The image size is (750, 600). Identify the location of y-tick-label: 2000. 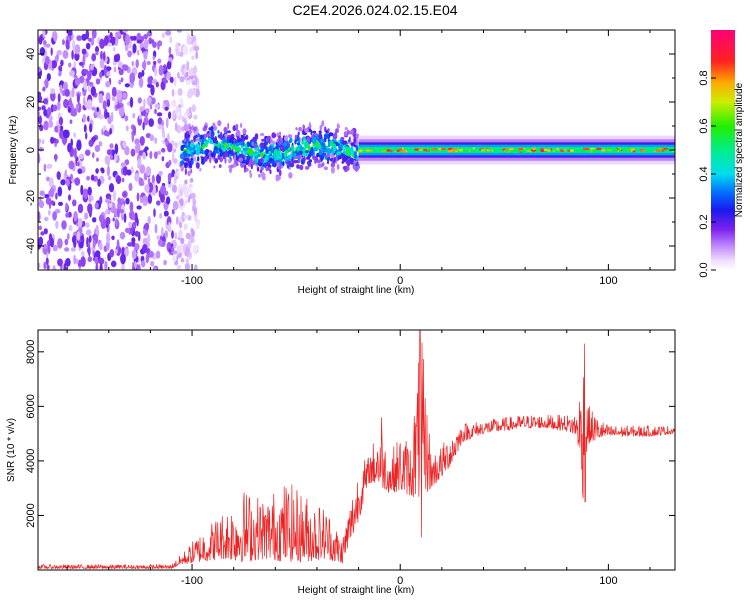
(31, 515).